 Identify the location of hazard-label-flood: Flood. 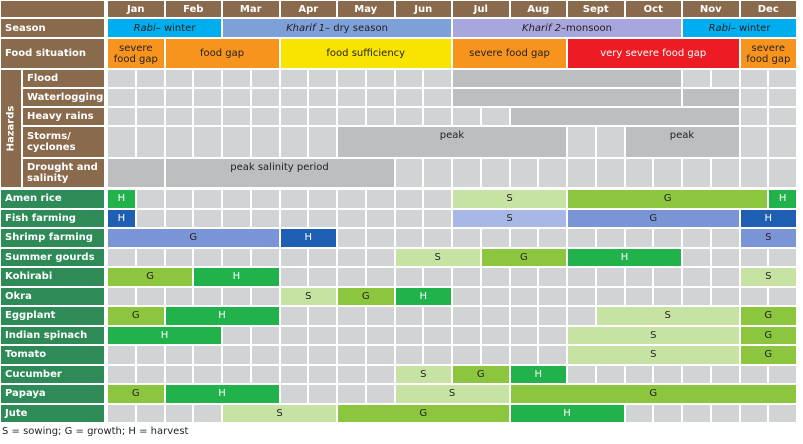
(63, 78).